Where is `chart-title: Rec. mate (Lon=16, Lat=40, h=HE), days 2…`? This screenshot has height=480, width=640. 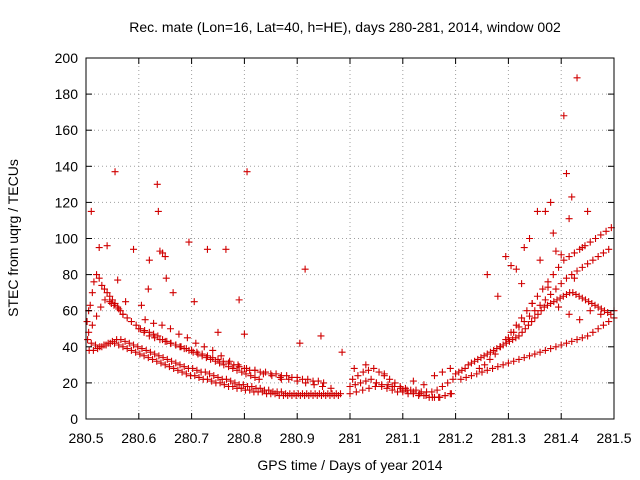
chart-title: Rec. mate (Lon=16, Lat=40, h=HE), days 2… is located at coordinates (345, 27).